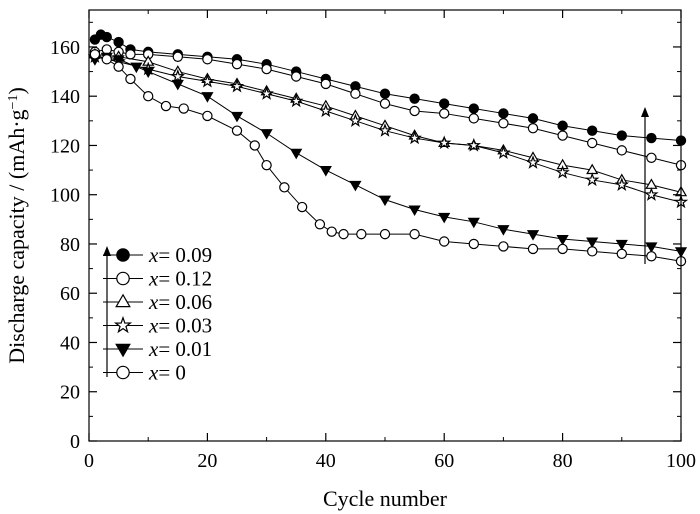 The image size is (700, 514). What do you see at coordinates (681, 461) in the screenshot?
I see `x-tick-label: 100` at bounding box center [681, 461].